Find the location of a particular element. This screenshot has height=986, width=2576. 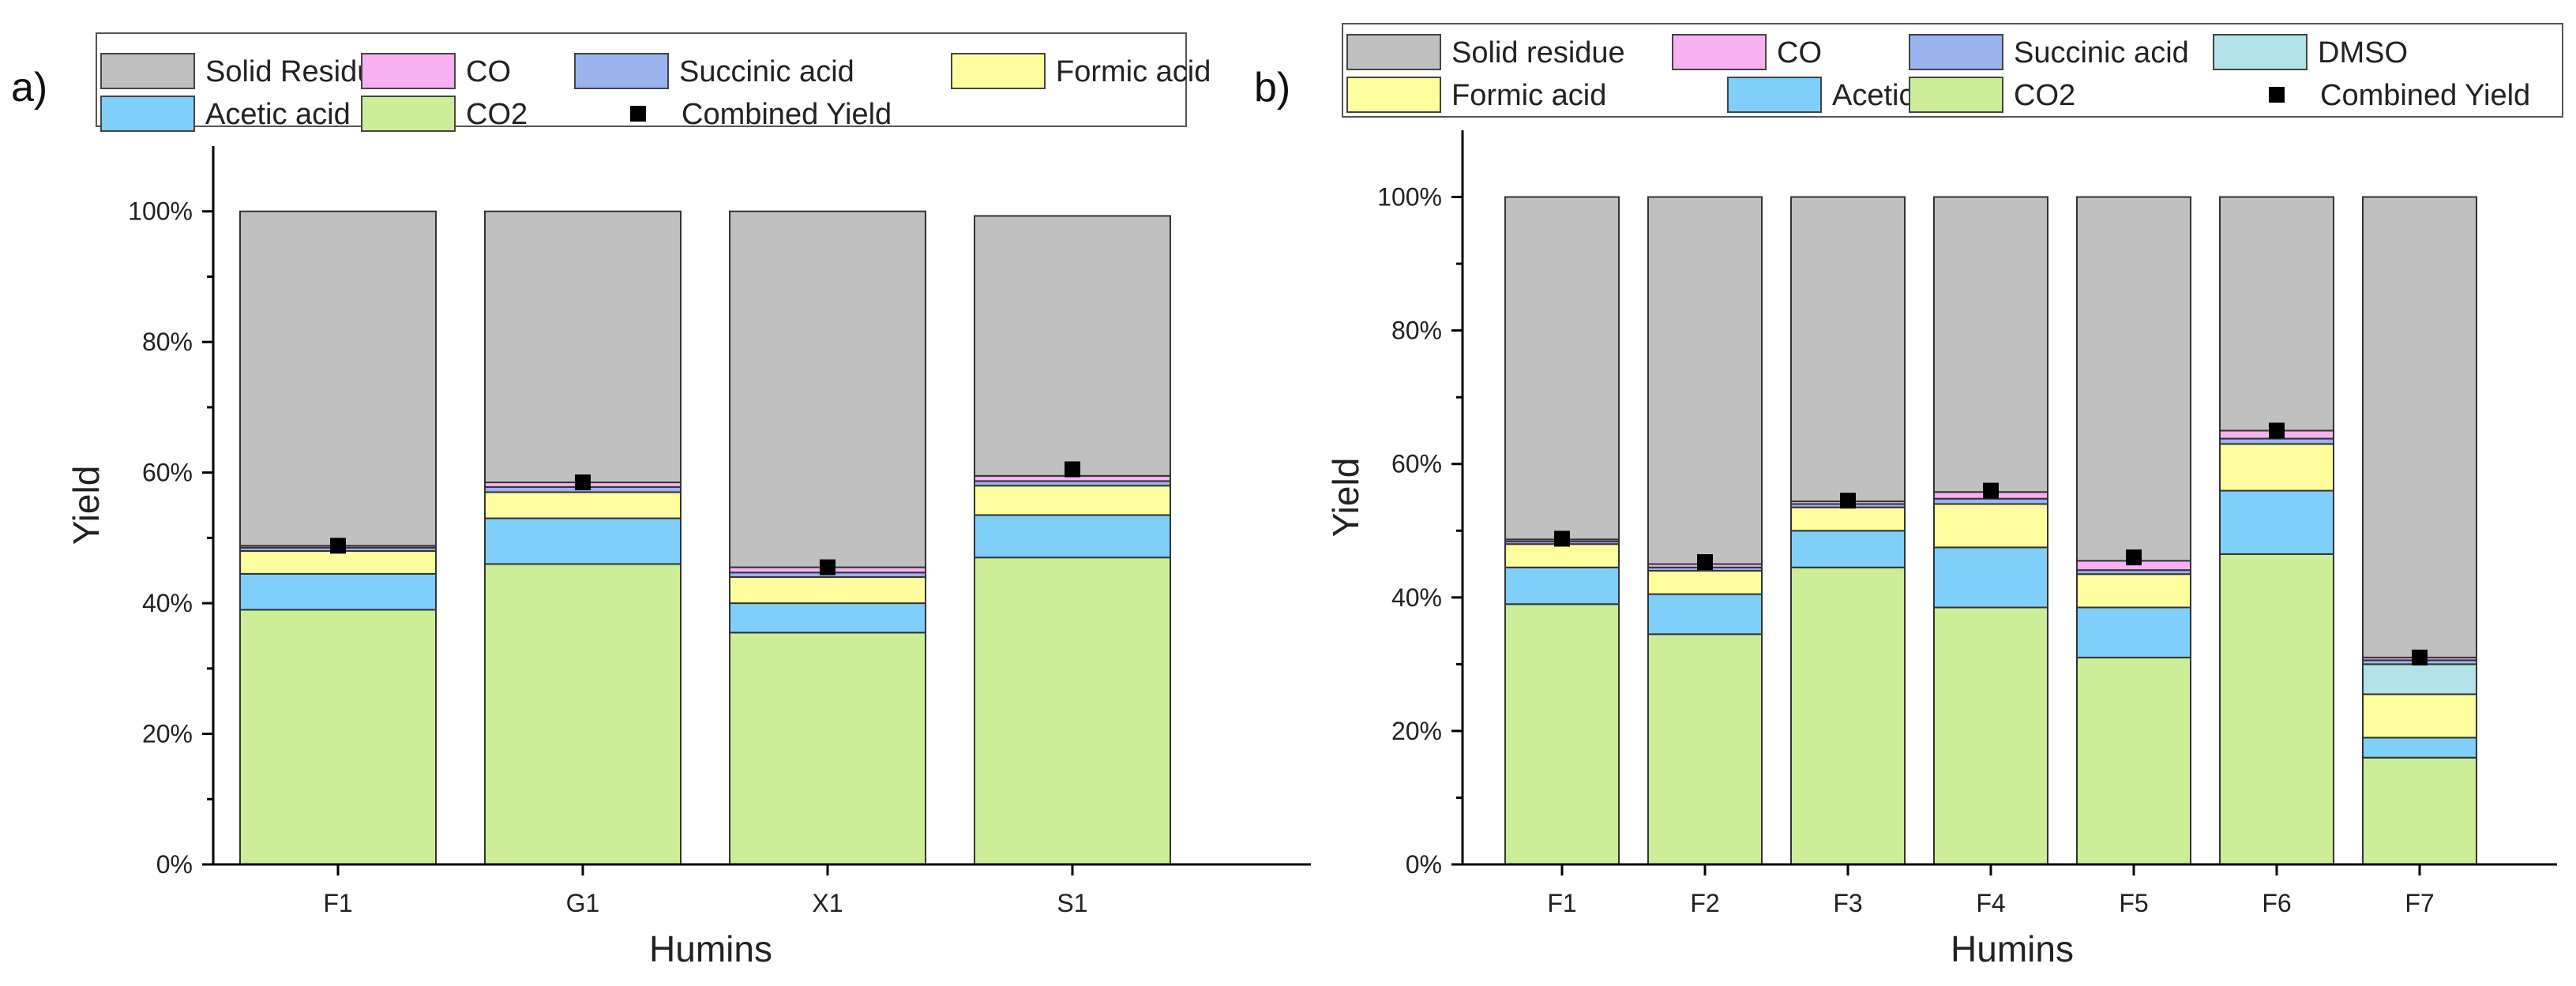

bar-formic-acid-F6 is located at coordinates (2276, 467).